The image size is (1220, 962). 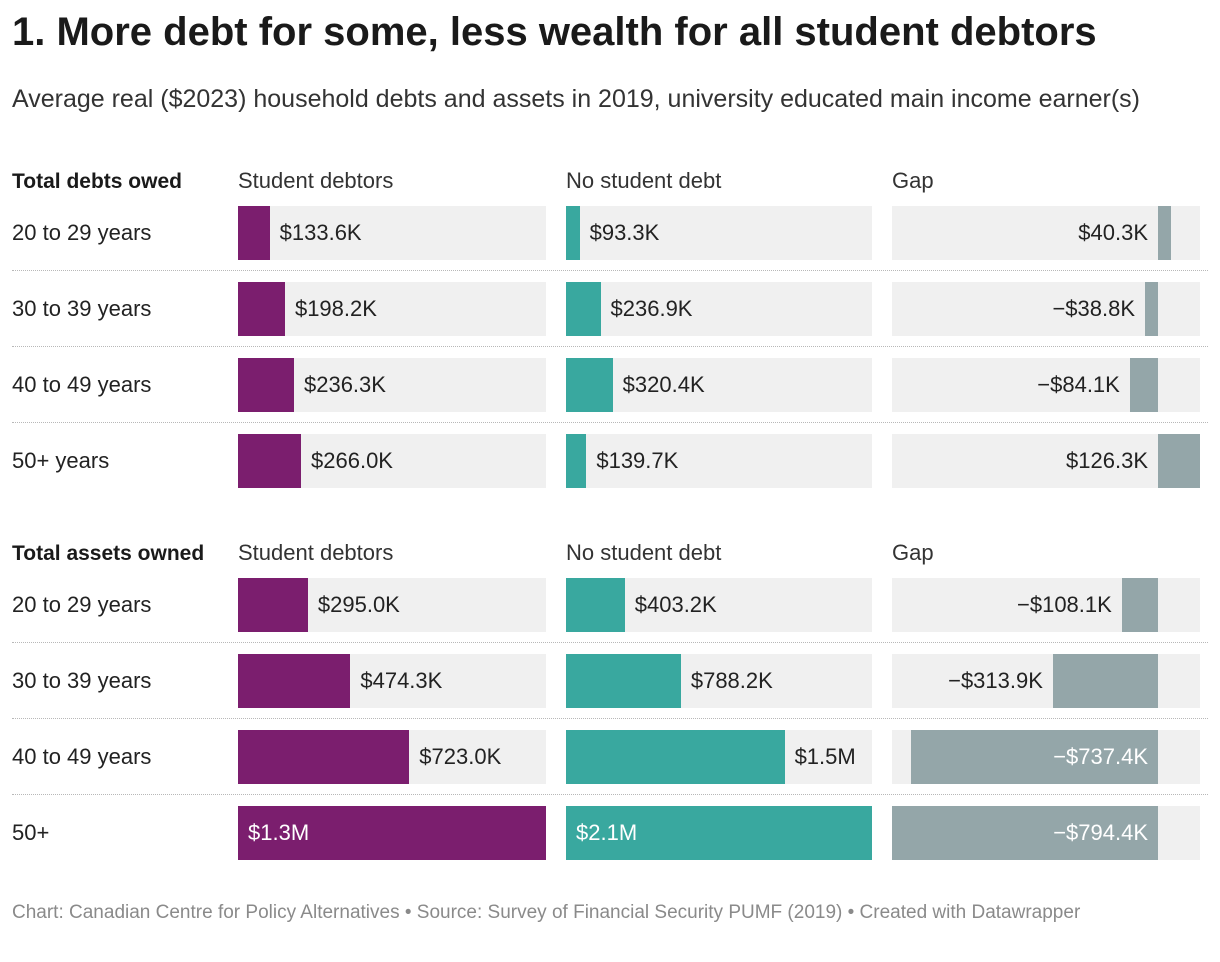 What do you see at coordinates (663, 384) in the screenshot?
I see `value-label: $320.4K` at bounding box center [663, 384].